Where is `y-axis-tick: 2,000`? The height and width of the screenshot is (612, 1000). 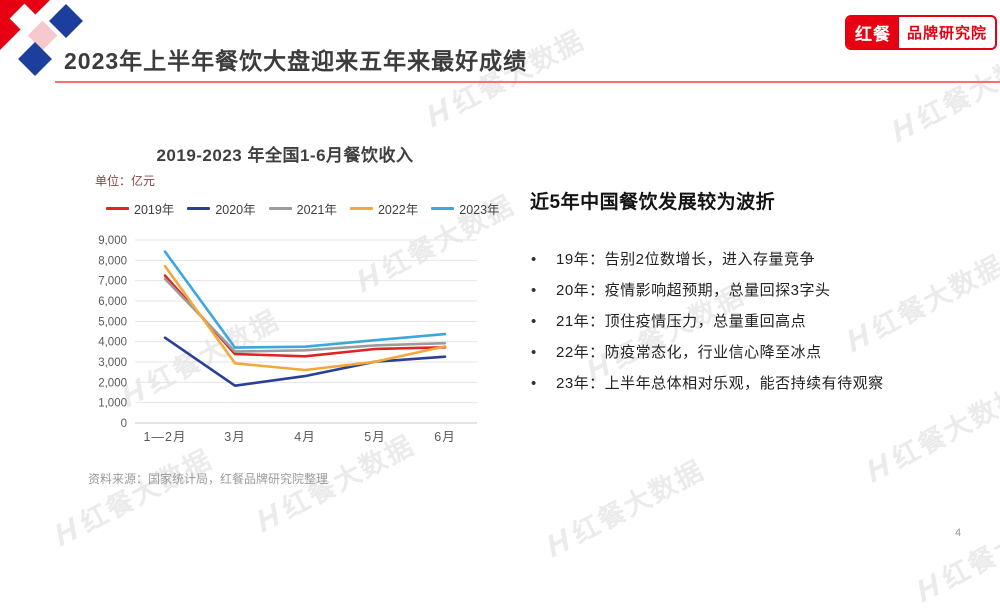 y-axis-tick: 2,000 is located at coordinates (112, 383).